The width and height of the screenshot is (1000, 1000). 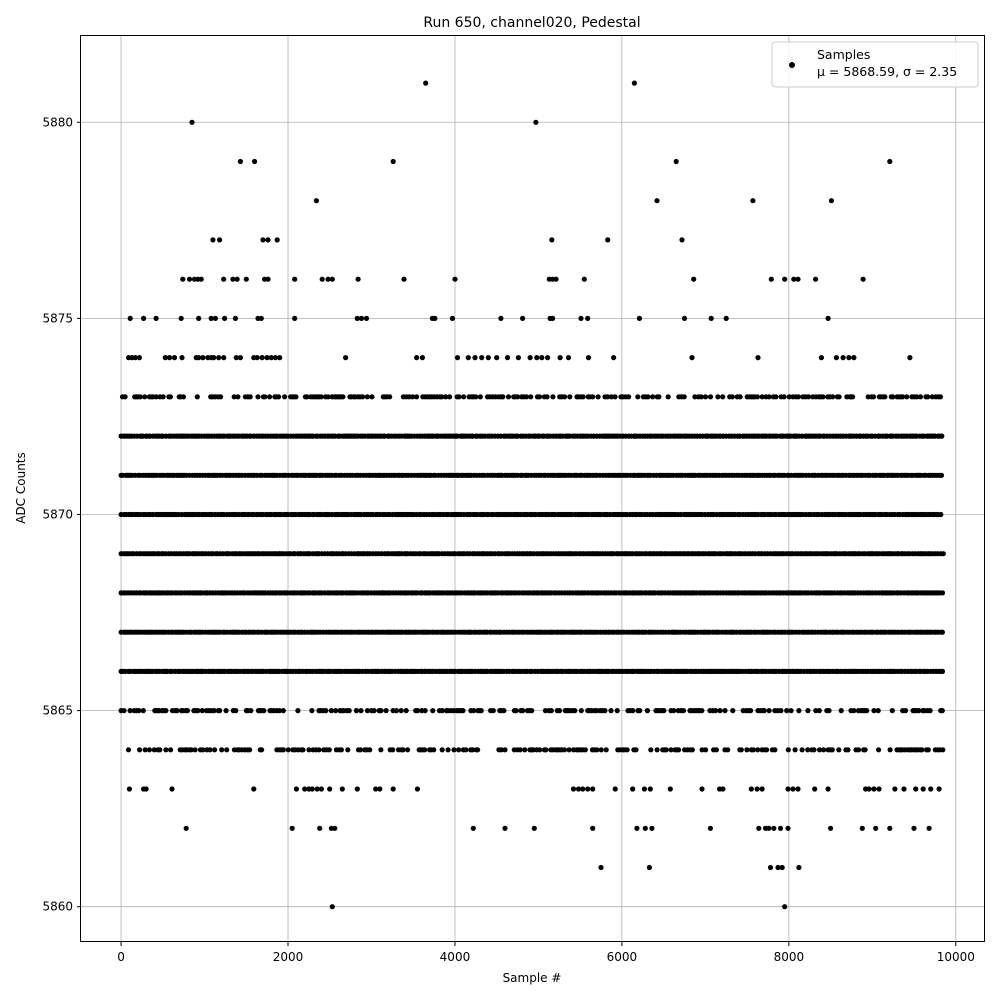 I want to click on x-tick-label: 0, so click(x=121, y=957).